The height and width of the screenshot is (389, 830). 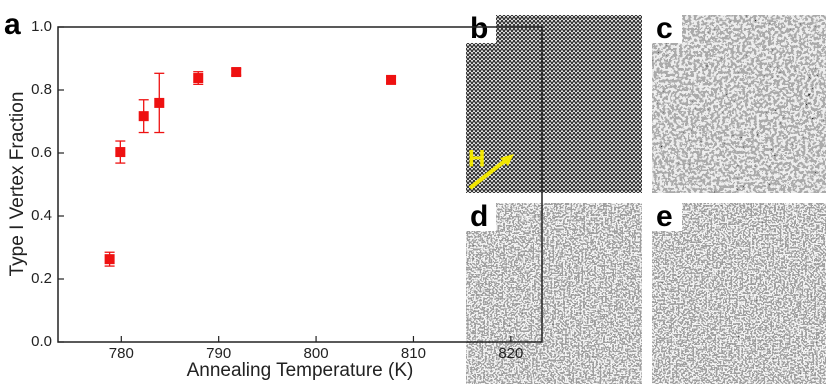 What do you see at coordinates (218, 353) in the screenshot?
I see `x-tick-label: 790` at bounding box center [218, 353].